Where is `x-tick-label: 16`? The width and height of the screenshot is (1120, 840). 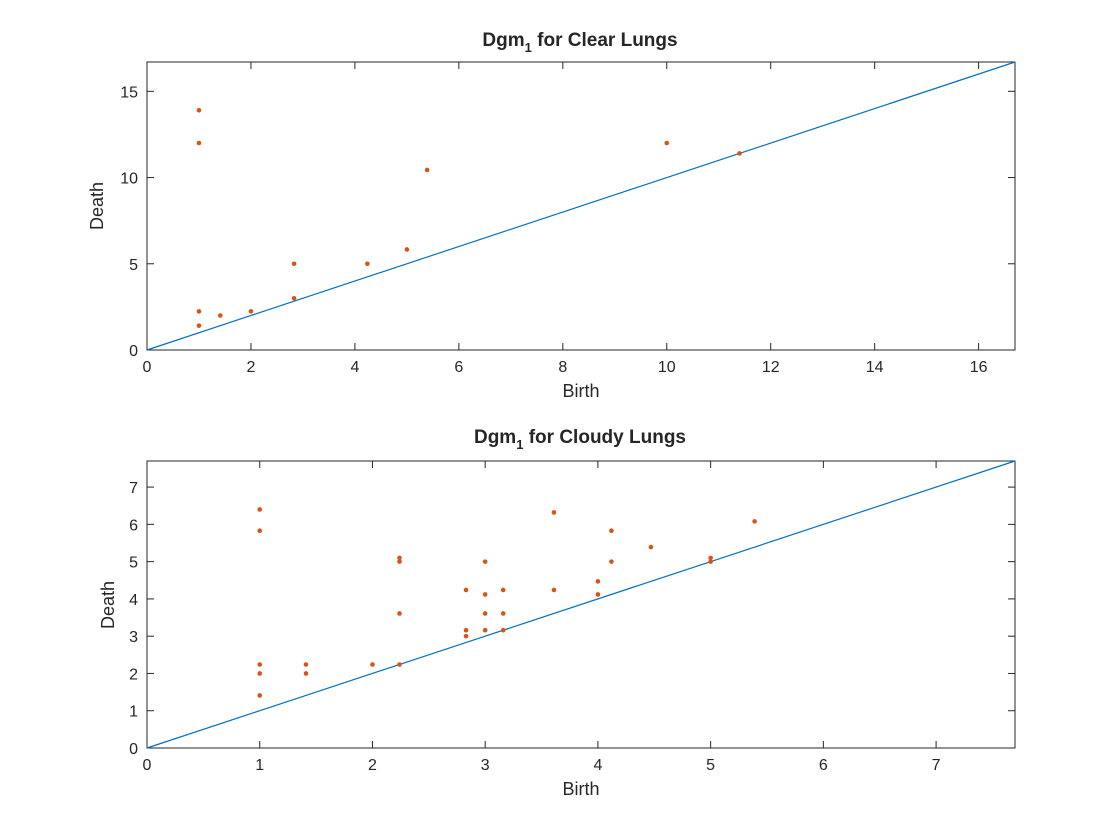
x-tick-label: 16 is located at coordinates (979, 367).